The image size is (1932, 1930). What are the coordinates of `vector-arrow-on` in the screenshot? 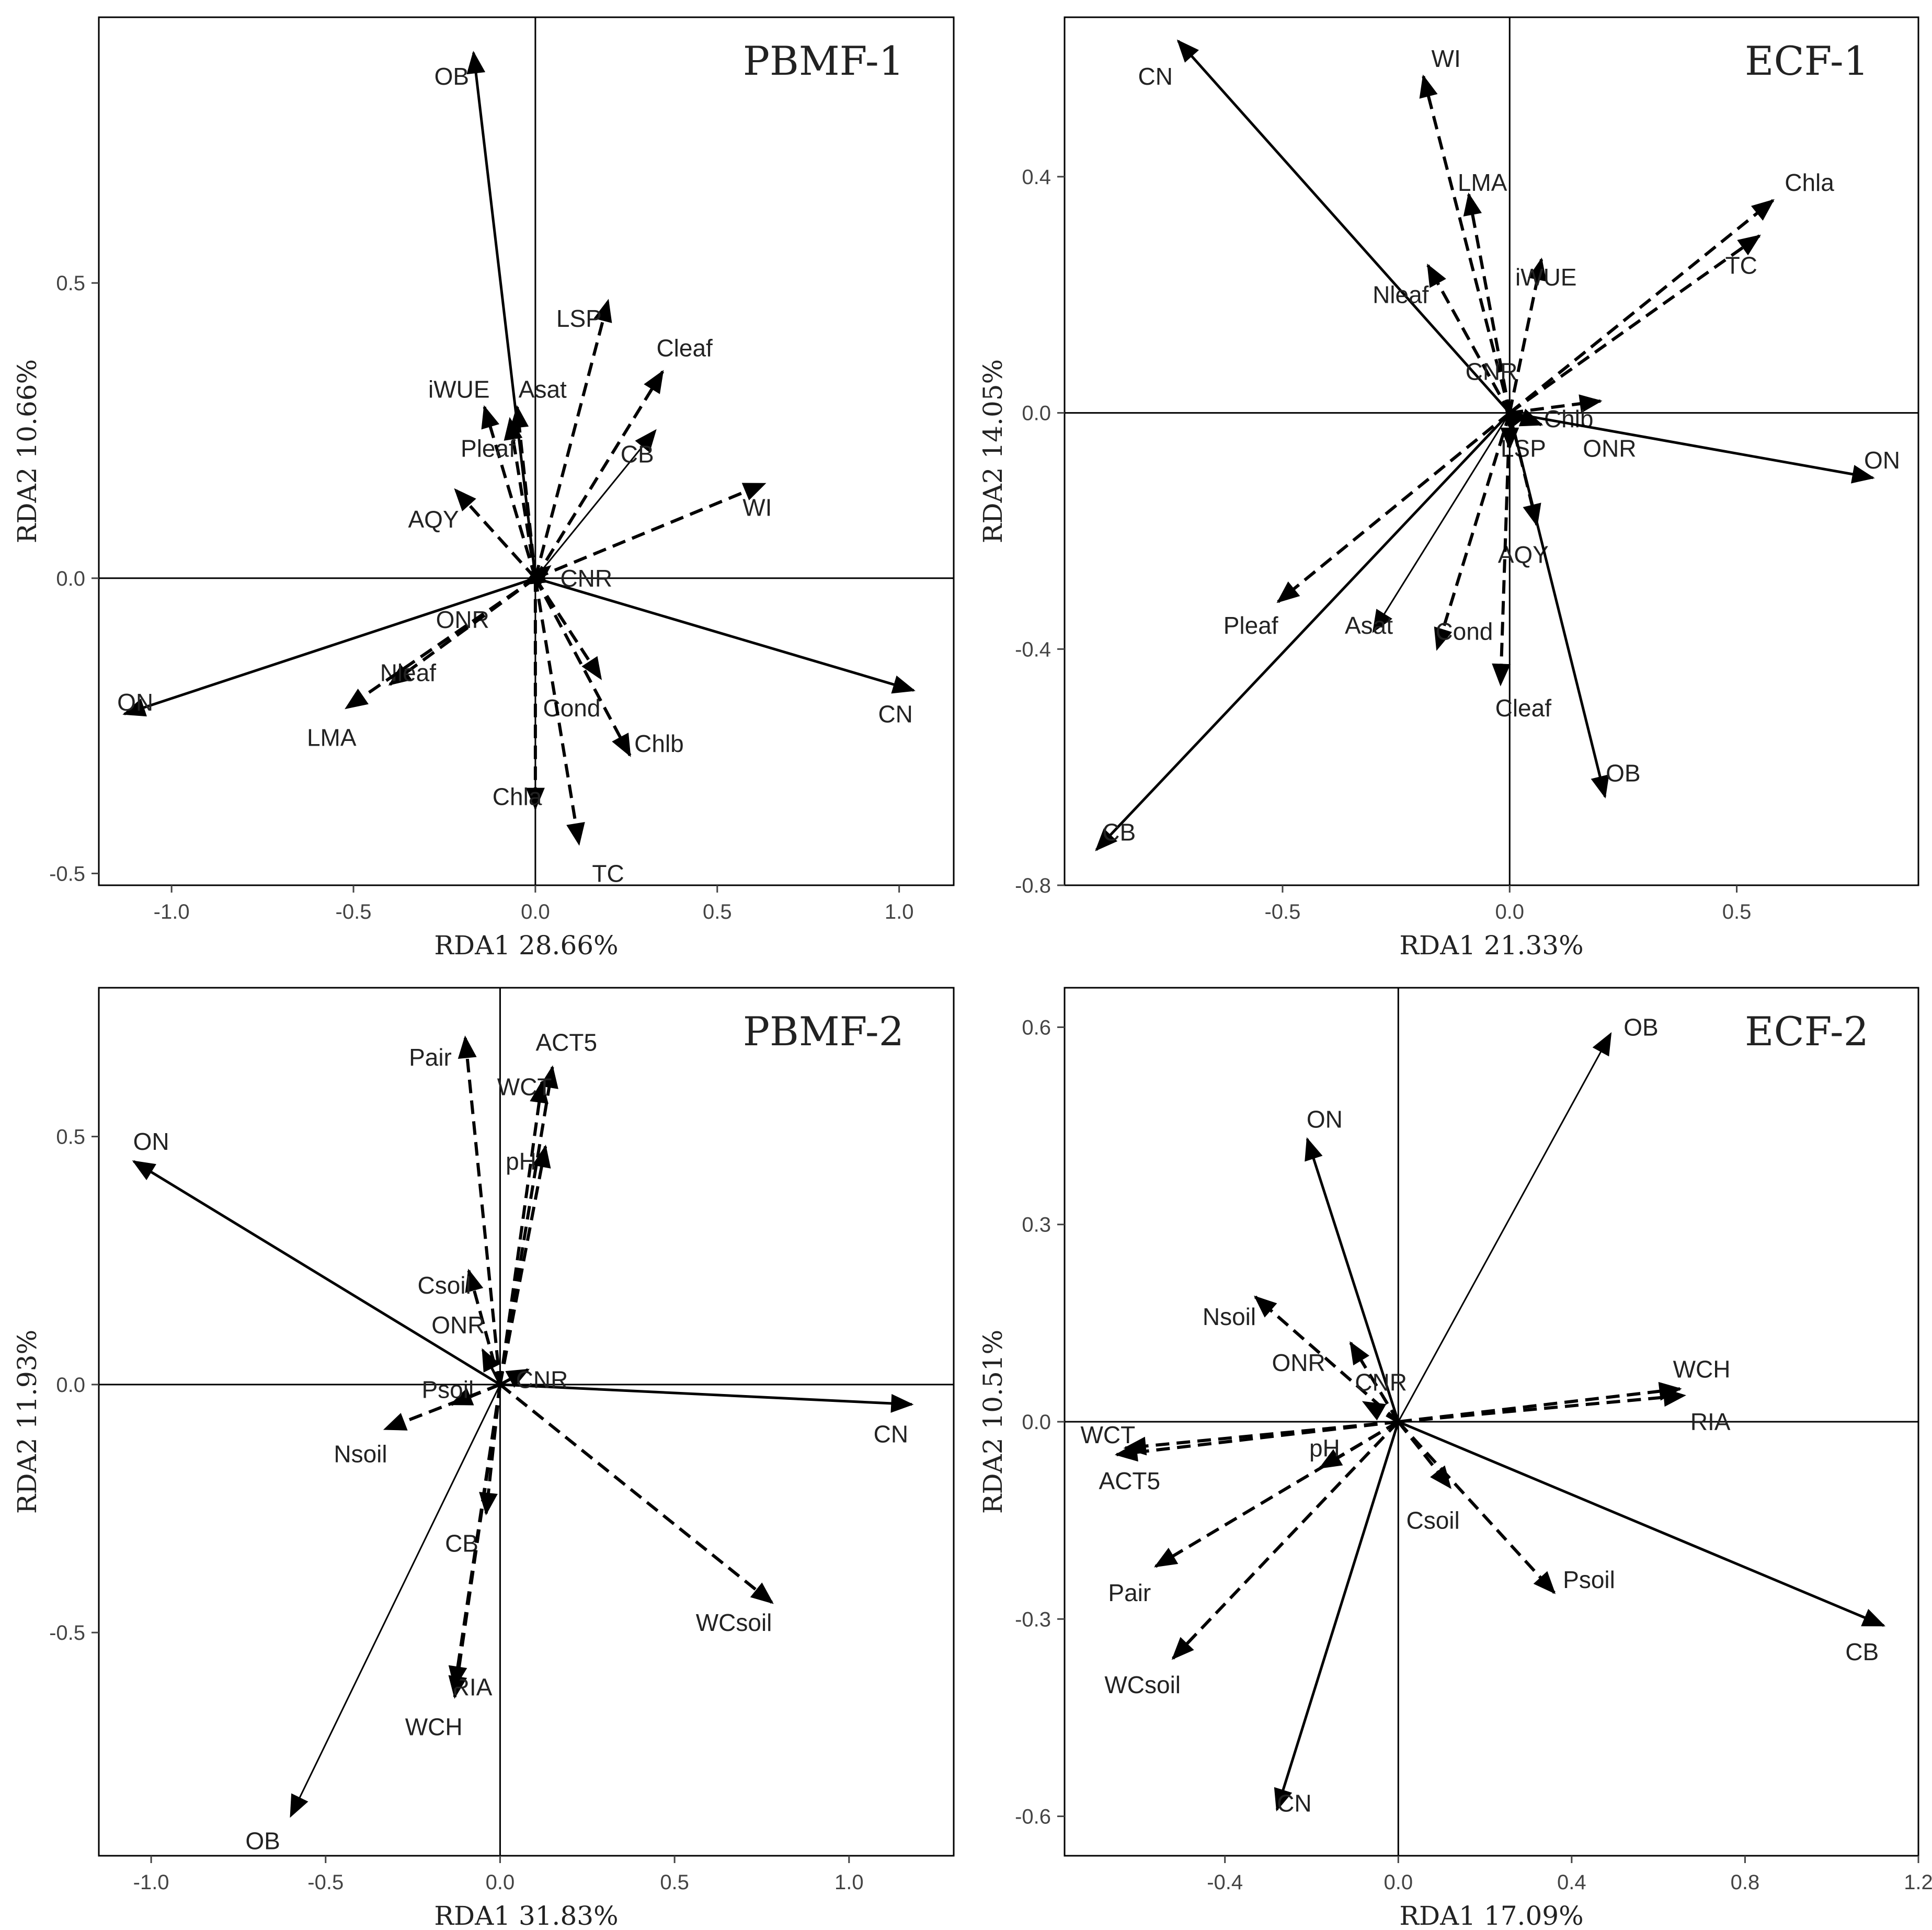 It's located at (316, 1273).